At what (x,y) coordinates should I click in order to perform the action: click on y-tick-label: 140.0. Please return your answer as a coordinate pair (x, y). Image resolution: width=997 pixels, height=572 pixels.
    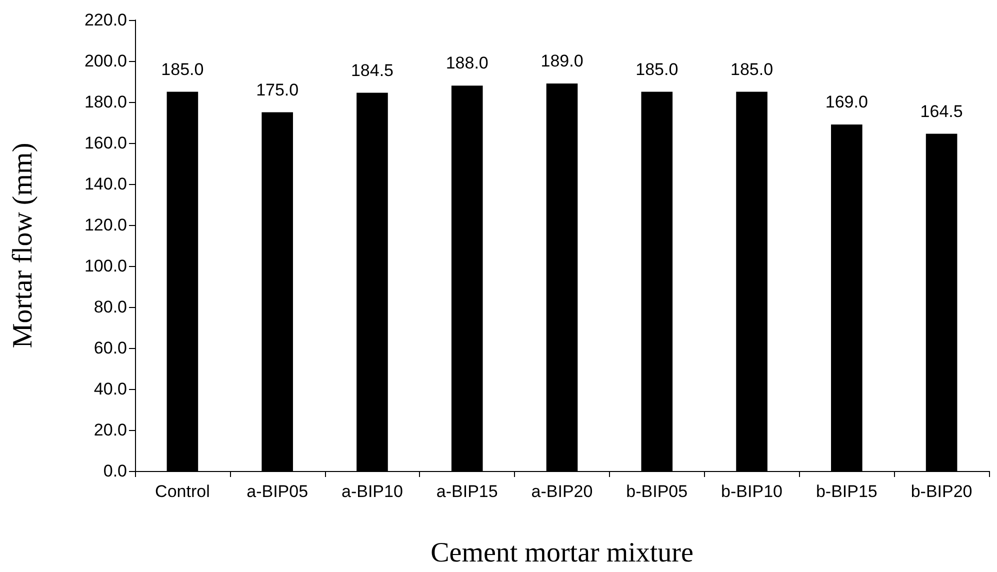
    Looking at the image, I should click on (105, 184).